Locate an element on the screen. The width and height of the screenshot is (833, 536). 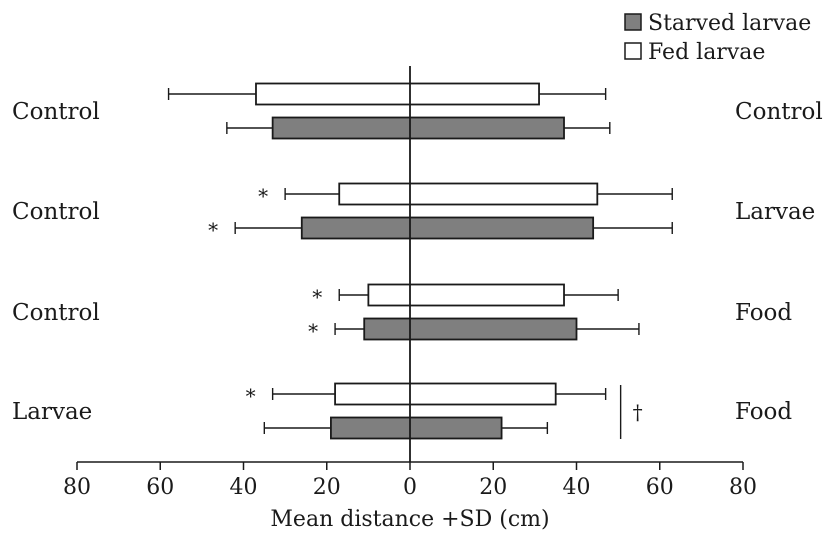
x-axis-title: Mean distance +SD (cm) is located at coordinates (409, 519).